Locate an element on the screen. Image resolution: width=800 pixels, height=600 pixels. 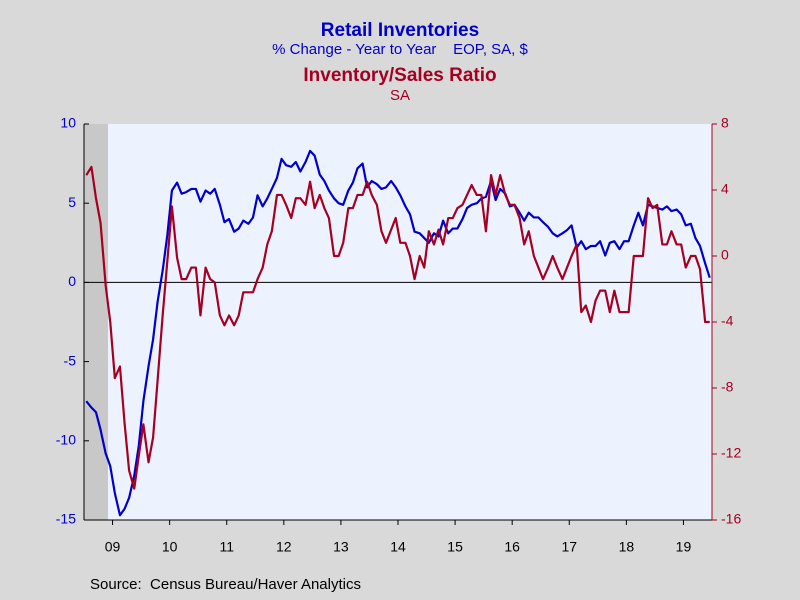
x-tick-label: 09 is located at coordinates (113, 547).